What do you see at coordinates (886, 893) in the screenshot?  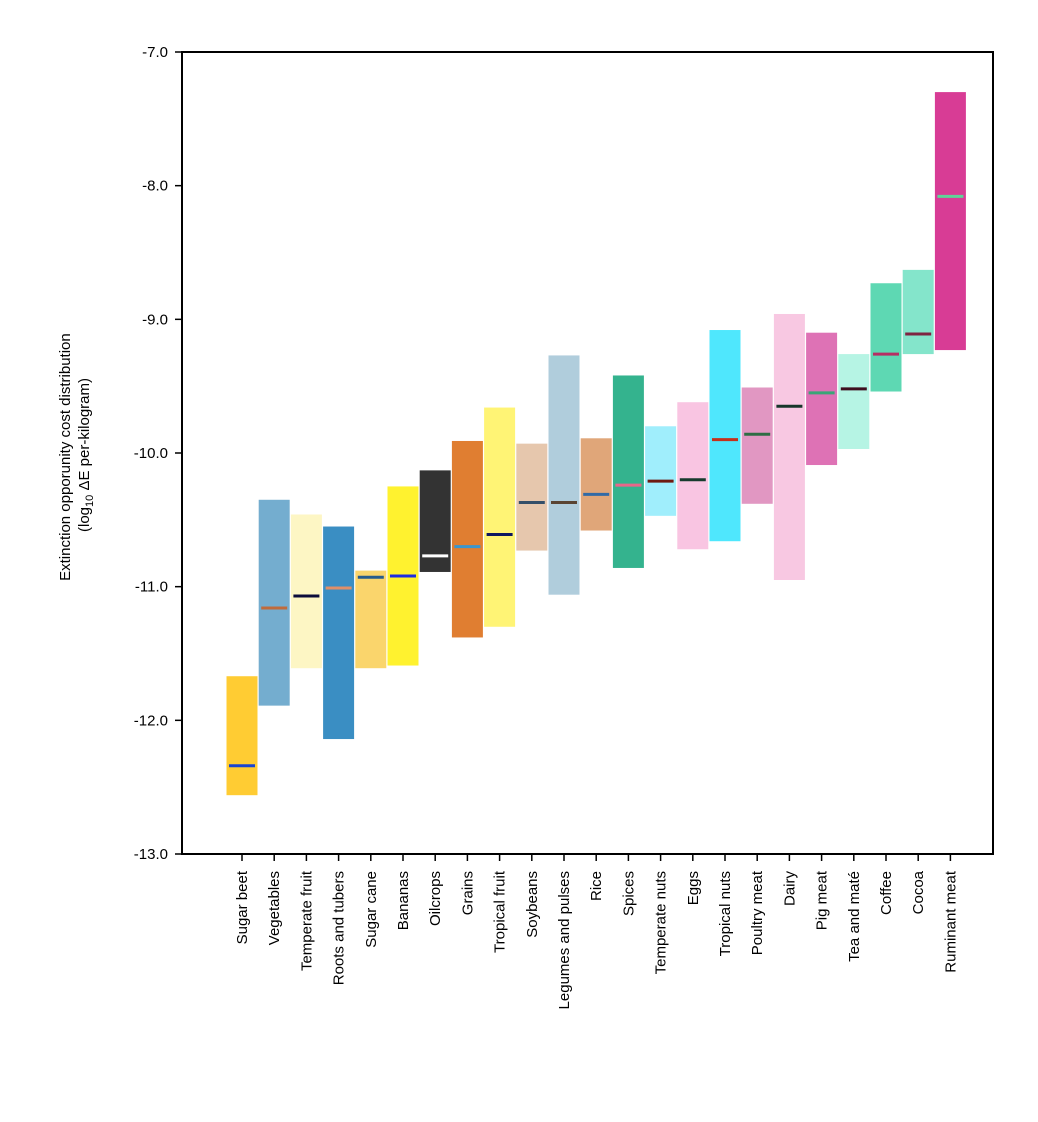 I see `x-tick-label: Coffee` at bounding box center [886, 893].